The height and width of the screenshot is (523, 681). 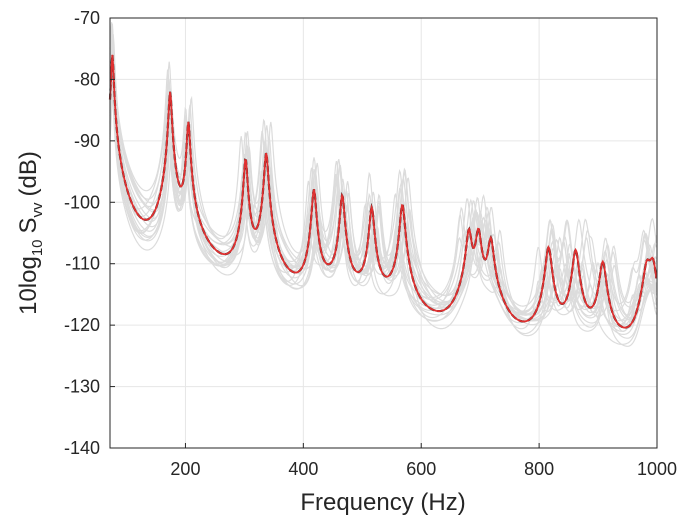 I want to click on y-tick-label: -70, so click(x=87, y=18).